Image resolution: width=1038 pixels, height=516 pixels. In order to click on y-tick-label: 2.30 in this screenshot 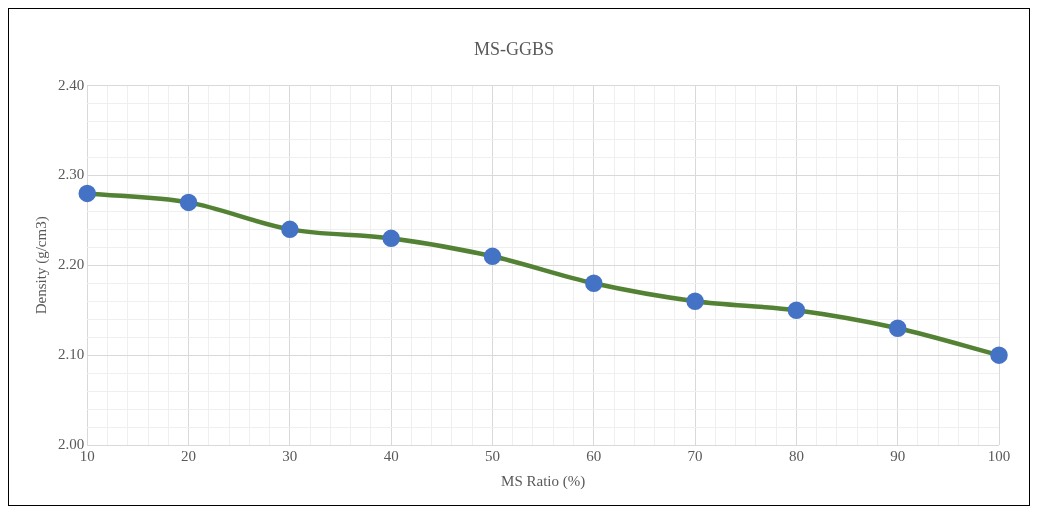, I will do `click(71, 174)`.